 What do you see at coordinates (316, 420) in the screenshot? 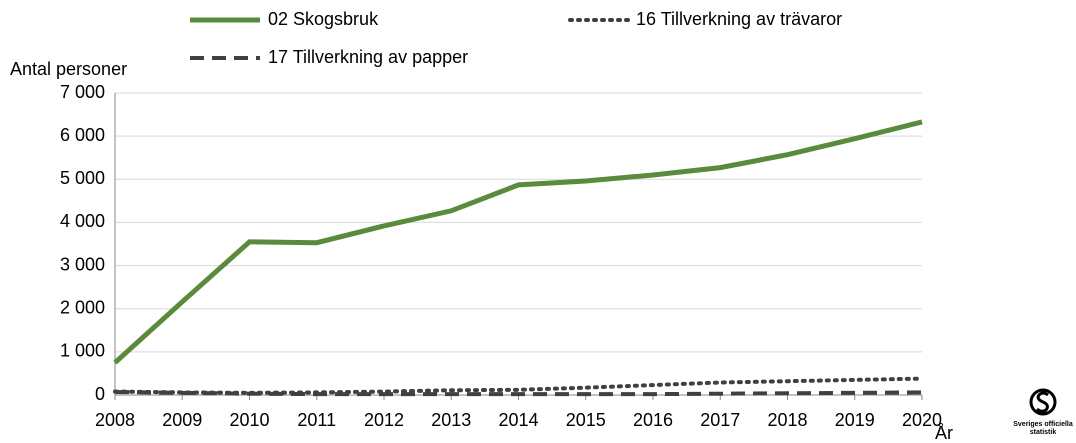
I see `x-tick-label: 2011` at bounding box center [316, 420].